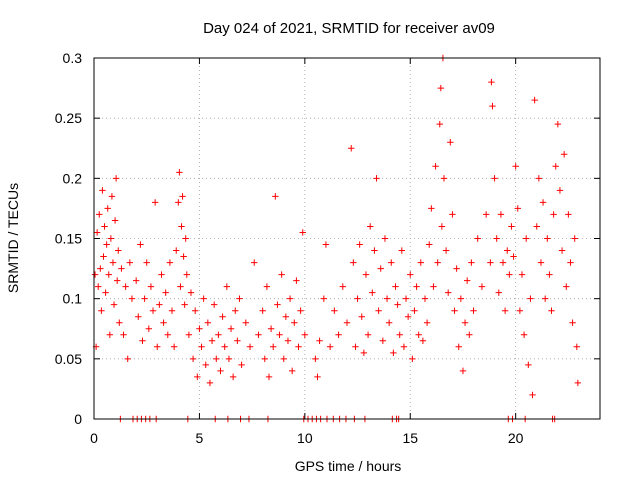  I want to click on y-tick-labels: 0 0.05 0.1 0.15 0.2 0.25 0.3, so click(68, 238).